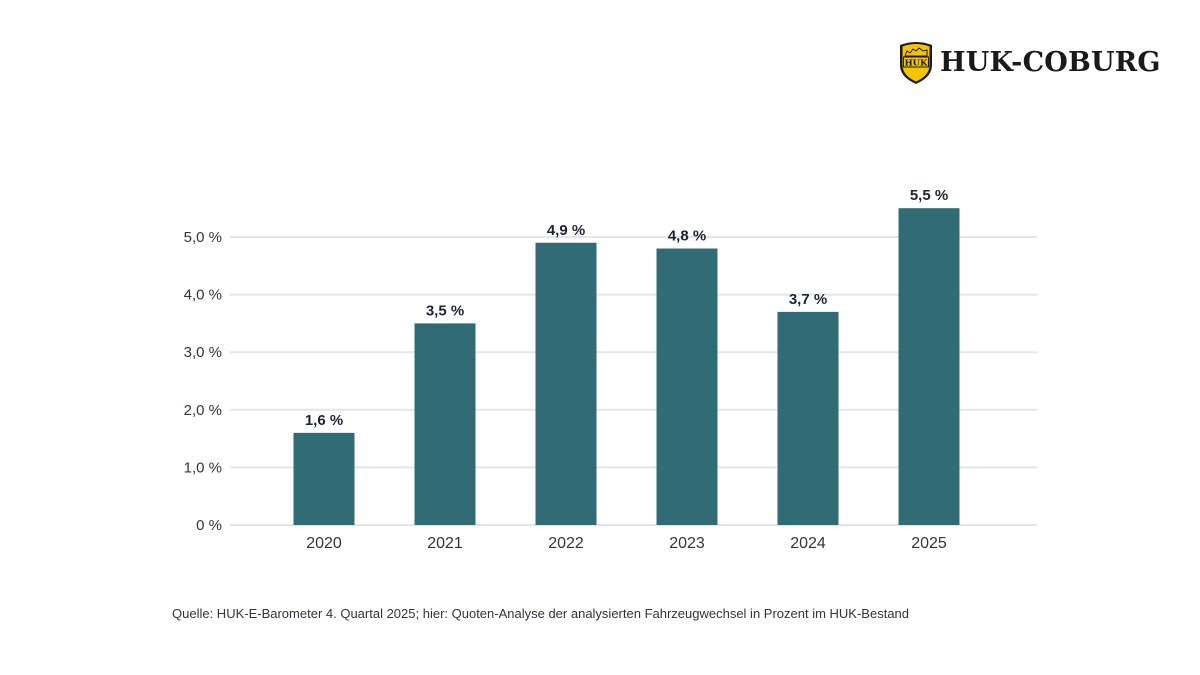  I want to click on x-tick-label: 2025, so click(929, 543).